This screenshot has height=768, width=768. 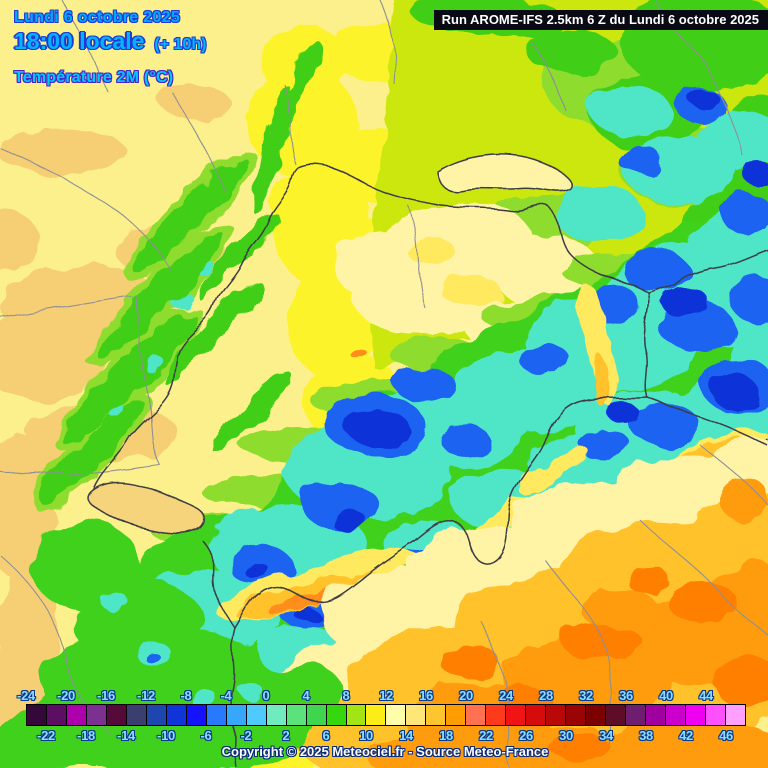 What do you see at coordinates (79, 41) in the screenshot?
I see `local-time-label: 18:00 locale` at bounding box center [79, 41].